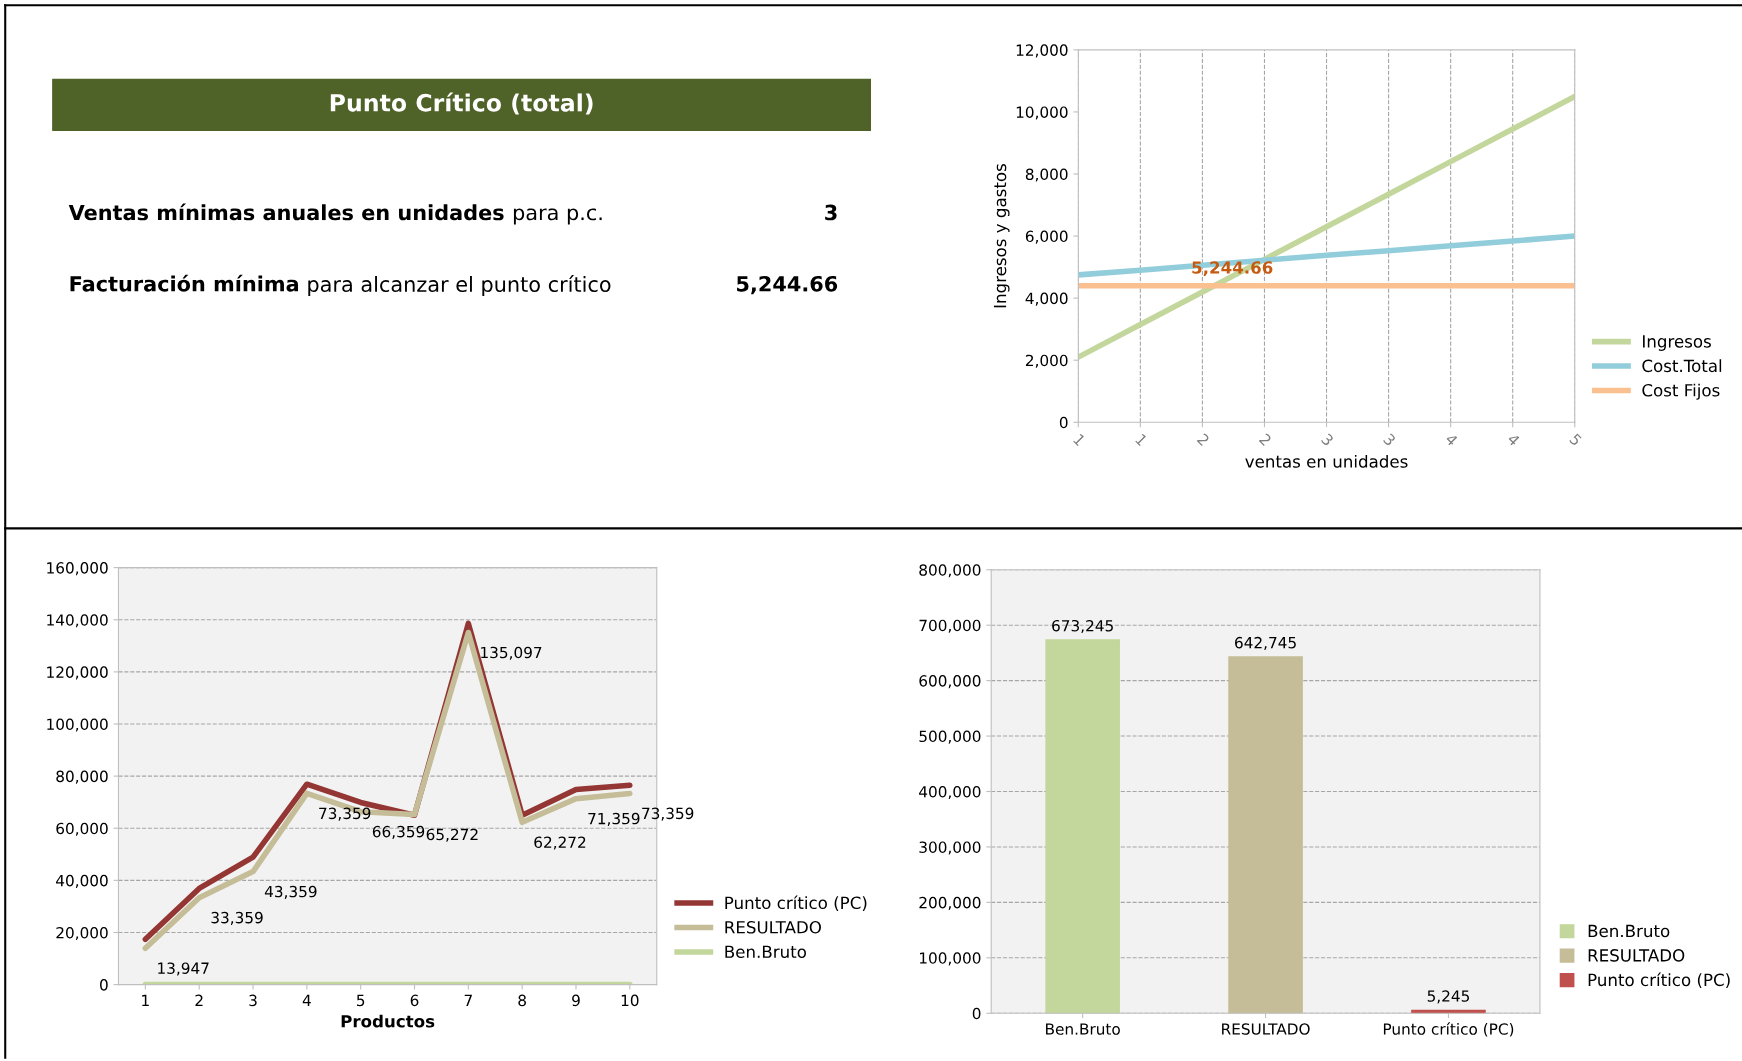 Image resolution: width=1742 pixels, height=1061 pixels. What do you see at coordinates (1682, 366) in the screenshot?
I see `legend-label: Cost.Total` at bounding box center [1682, 366].